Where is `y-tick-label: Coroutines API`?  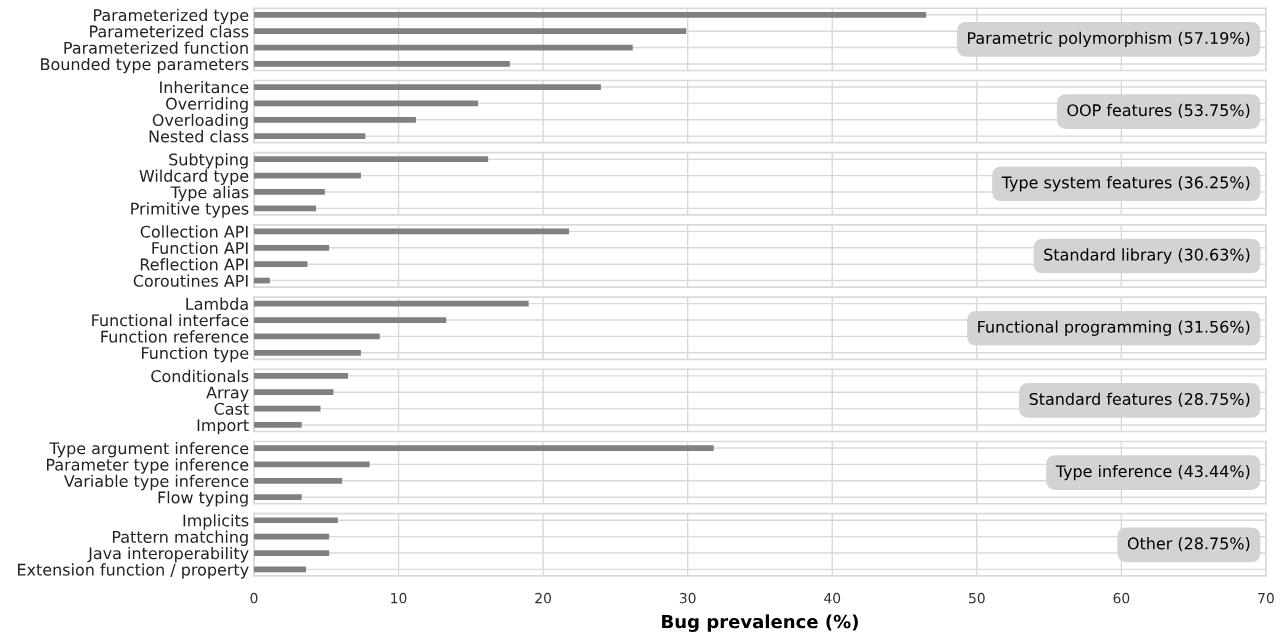
y-tick-label: Coroutines API is located at coordinates (190, 280).